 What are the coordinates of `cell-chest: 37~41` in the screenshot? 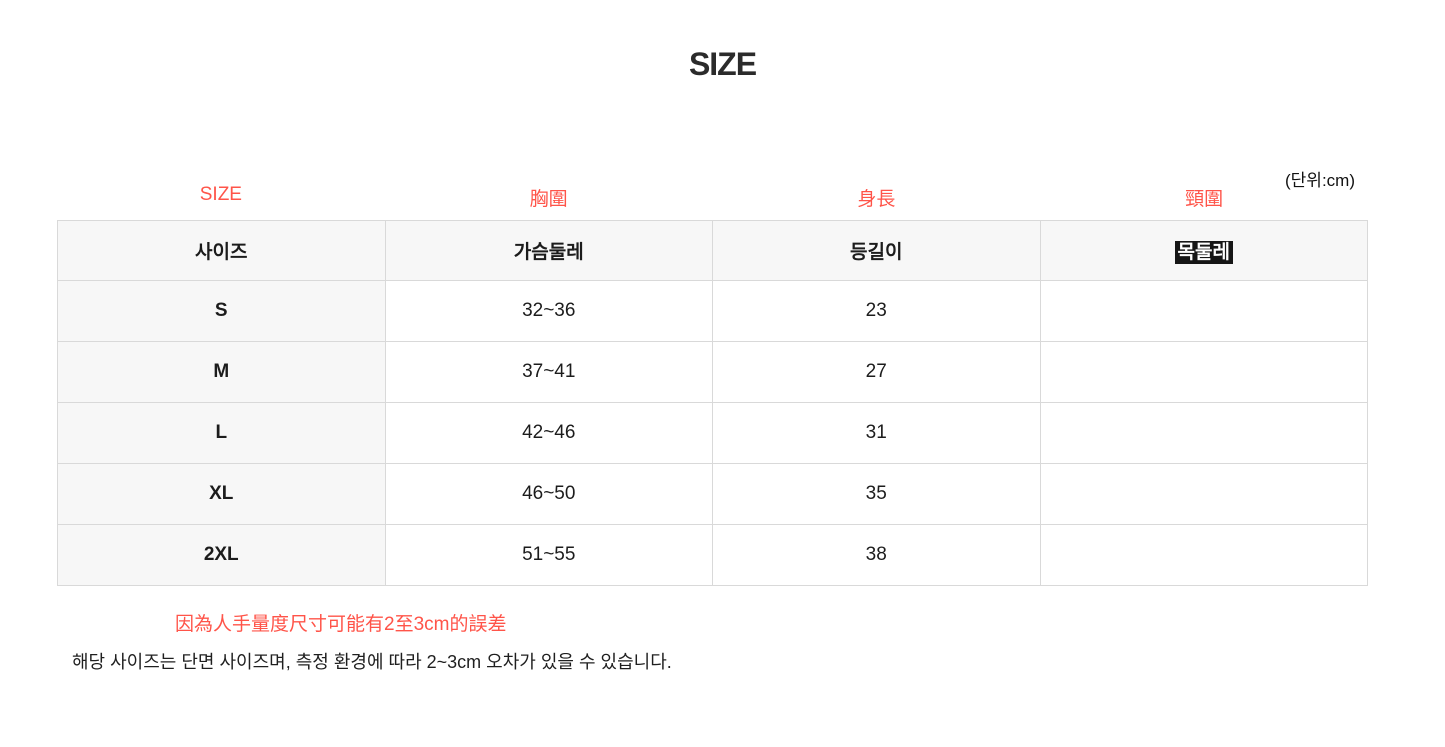 It's located at (548, 372).